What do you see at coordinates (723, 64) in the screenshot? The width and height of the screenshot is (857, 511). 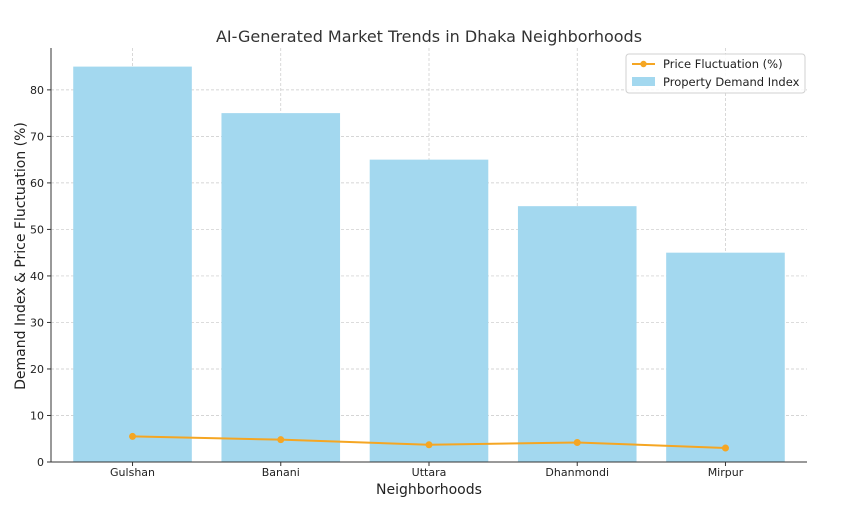 I see `legend-entry-price-fluctuation: Price Fluctuation (%)` at bounding box center [723, 64].